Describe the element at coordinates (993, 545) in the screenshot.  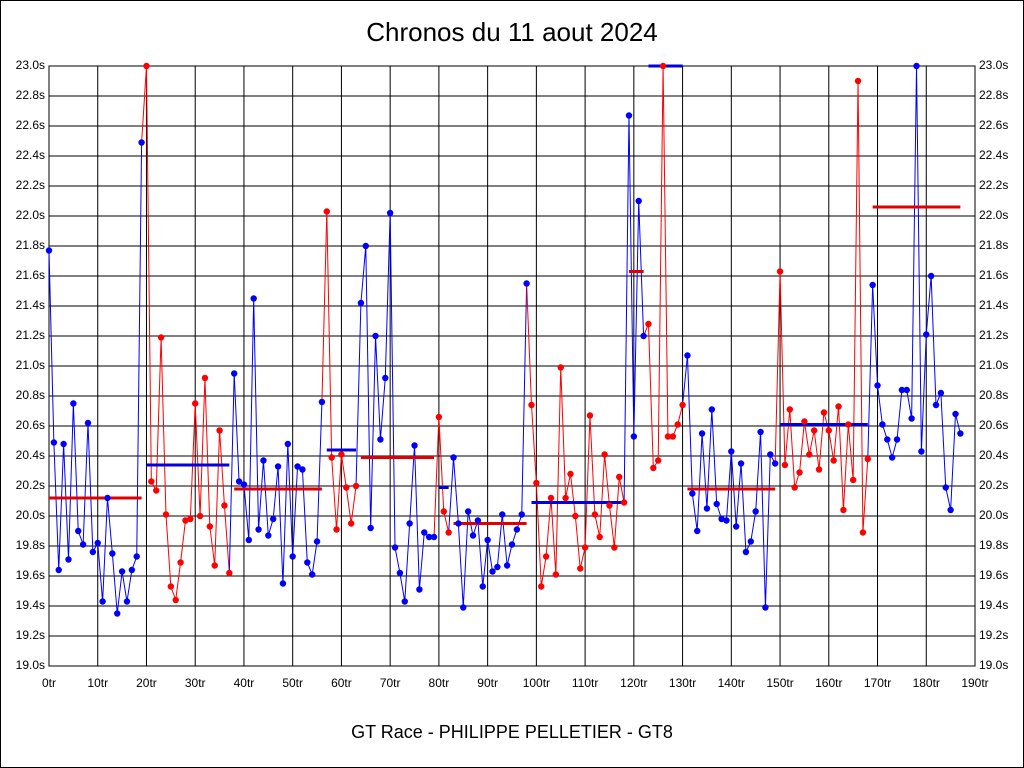
I see `y2-tick-label: 19.8s` at that location.